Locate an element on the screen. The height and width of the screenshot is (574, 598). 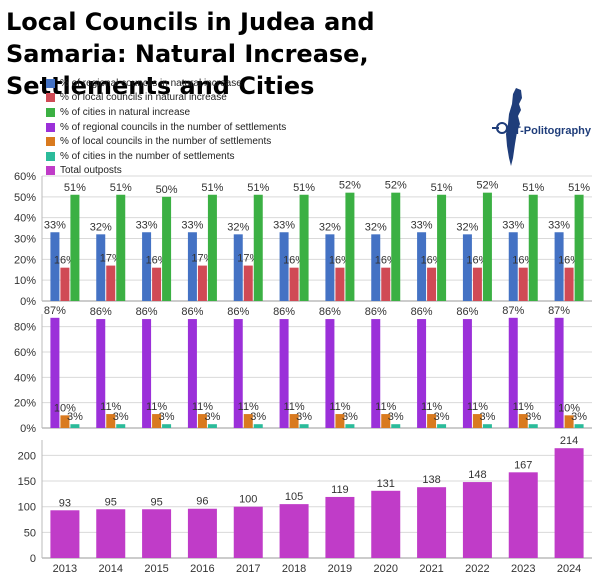
data-label: 50% is located at coordinates (167, 190).